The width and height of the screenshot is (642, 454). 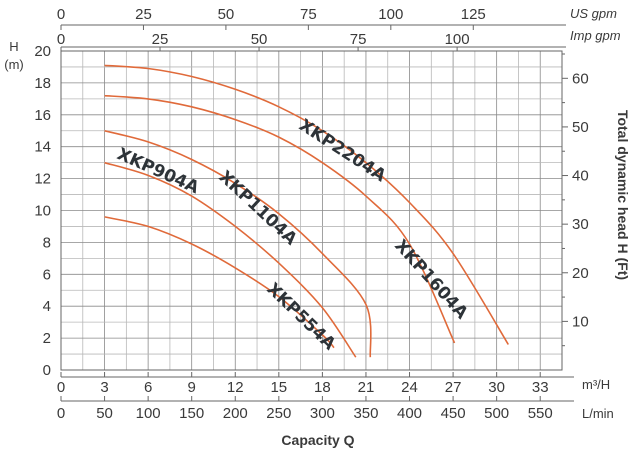 What do you see at coordinates (13, 46) in the screenshot?
I see `y-label-h: H` at bounding box center [13, 46].